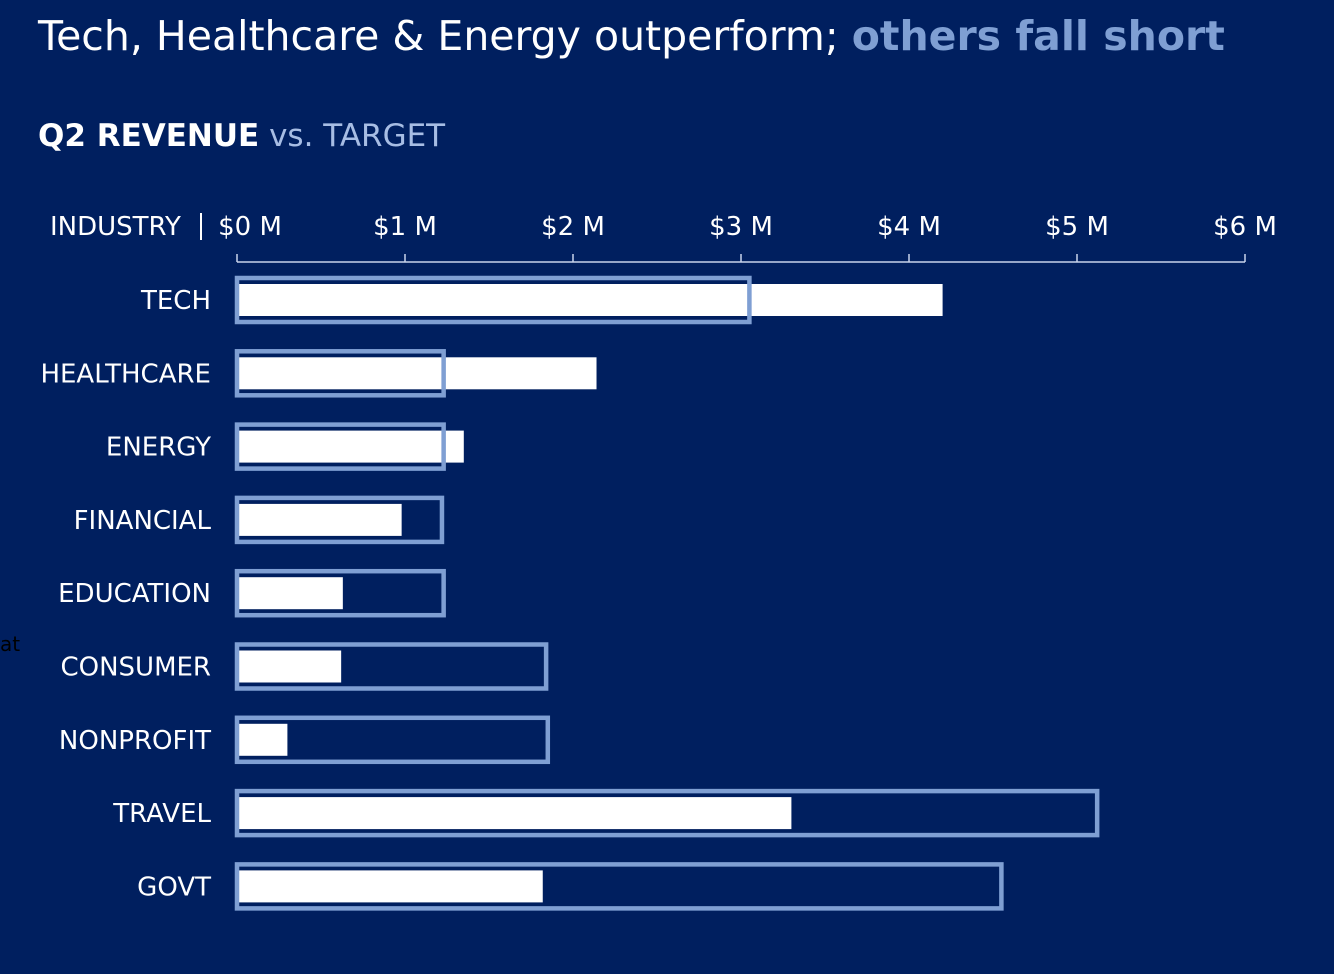 The width and height of the screenshot is (1334, 974). Describe the element at coordinates (352, 136) in the screenshot. I see `subtitle-soft: vs. TARGET` at that location.